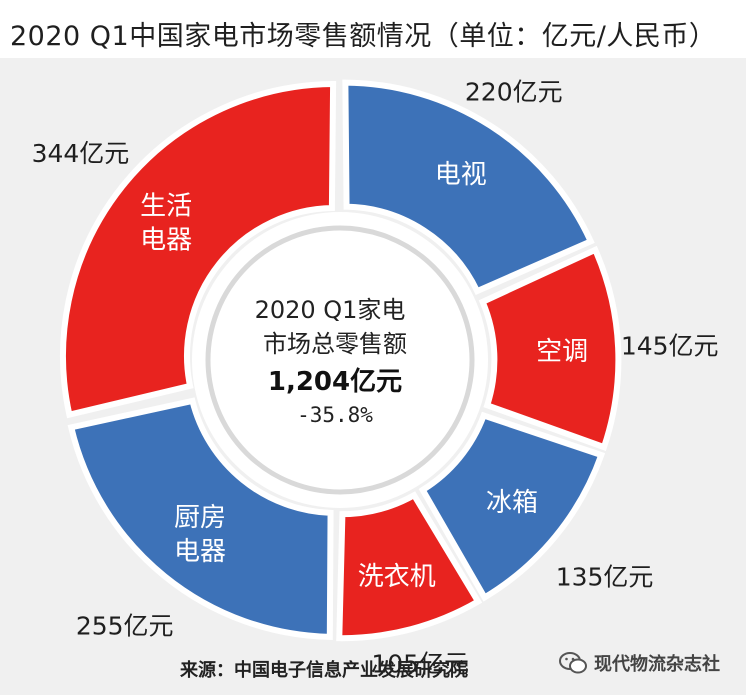 The image size is (746, 695). What do you see at coordinates (363, 36) in the screenshot?
I see `chart-title: 2020 Q1中国家电市场零售额情况（单位：亿元/人民币）` at bounding box center [363, 36].